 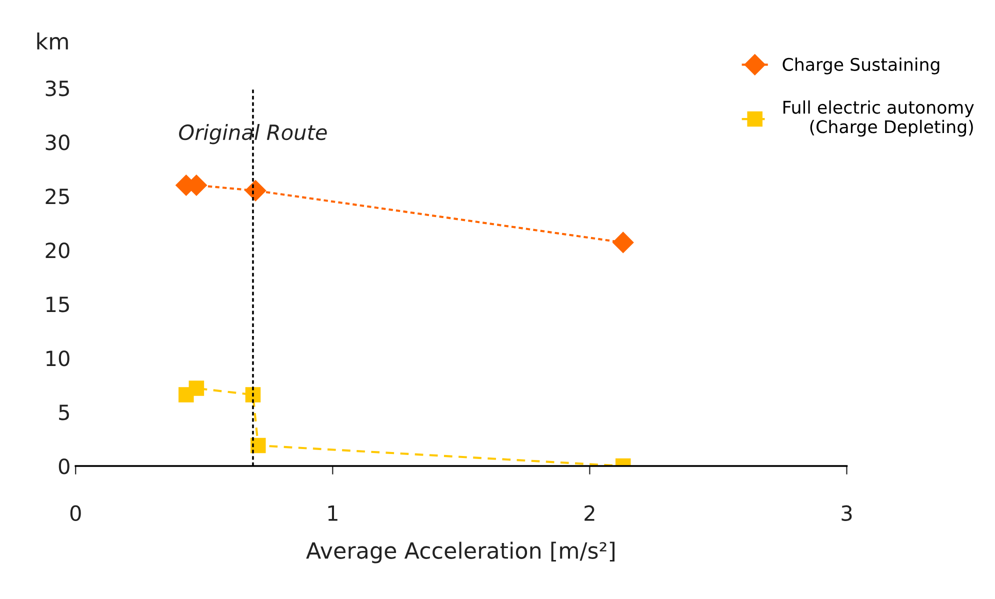 I want to click on y-tick-label: 30, so click(x=58, y=142).